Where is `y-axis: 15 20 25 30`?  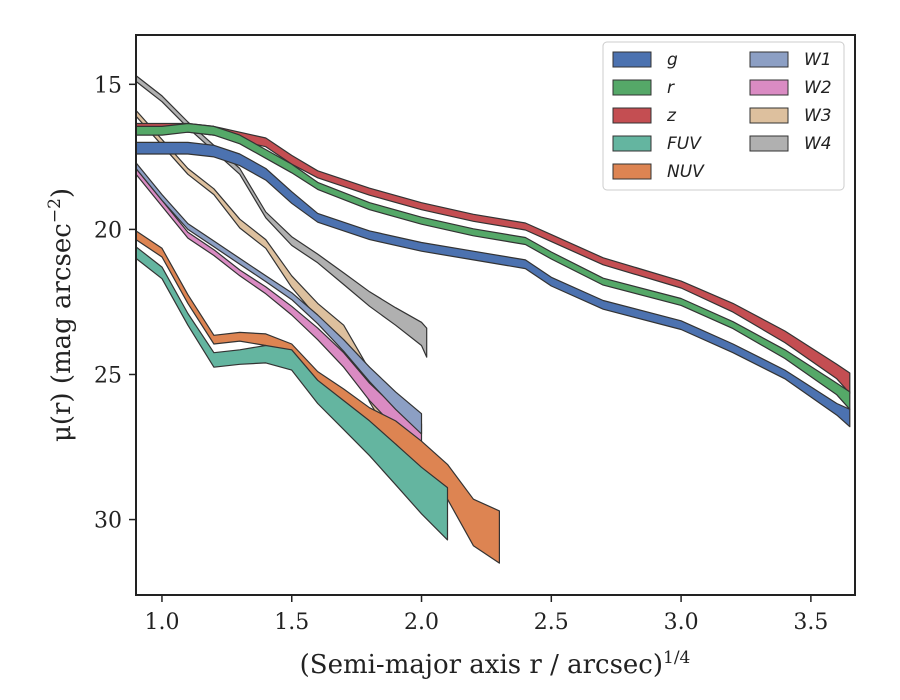
y-axis: 15 20 25 30 is located at coordinates (115, 303).